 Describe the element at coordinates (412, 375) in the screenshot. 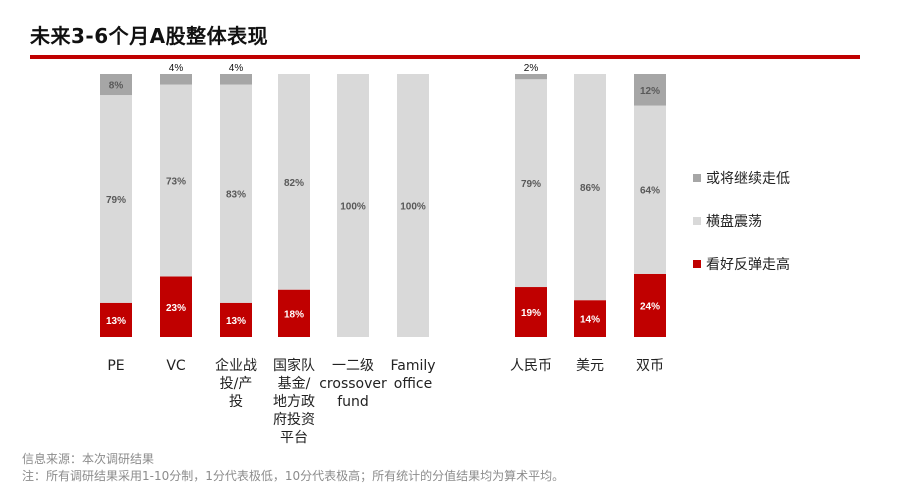

I see `x-tick-label-5: Family office` at that location.